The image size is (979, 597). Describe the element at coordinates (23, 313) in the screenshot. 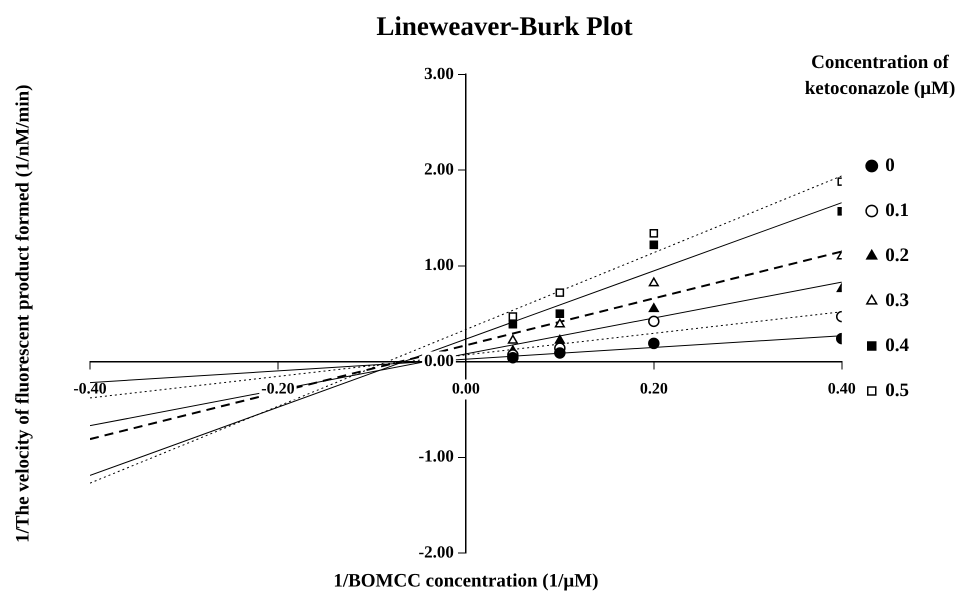

I see `y-axis-title: 1/The velocity of fluorescent product formed (1/nM/min)` at that location.